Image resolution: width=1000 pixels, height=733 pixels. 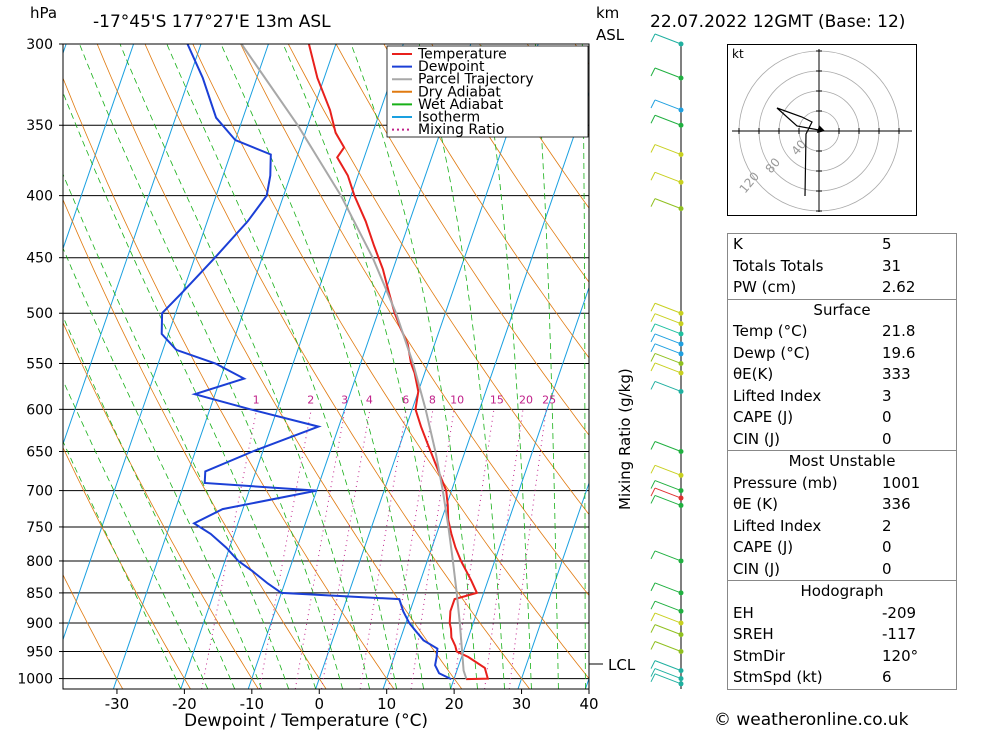 What do you see at coordinates (738, 54) in the screenshot?
I see `hodograph-unit-label: kt` at bounding box center [738, 54].